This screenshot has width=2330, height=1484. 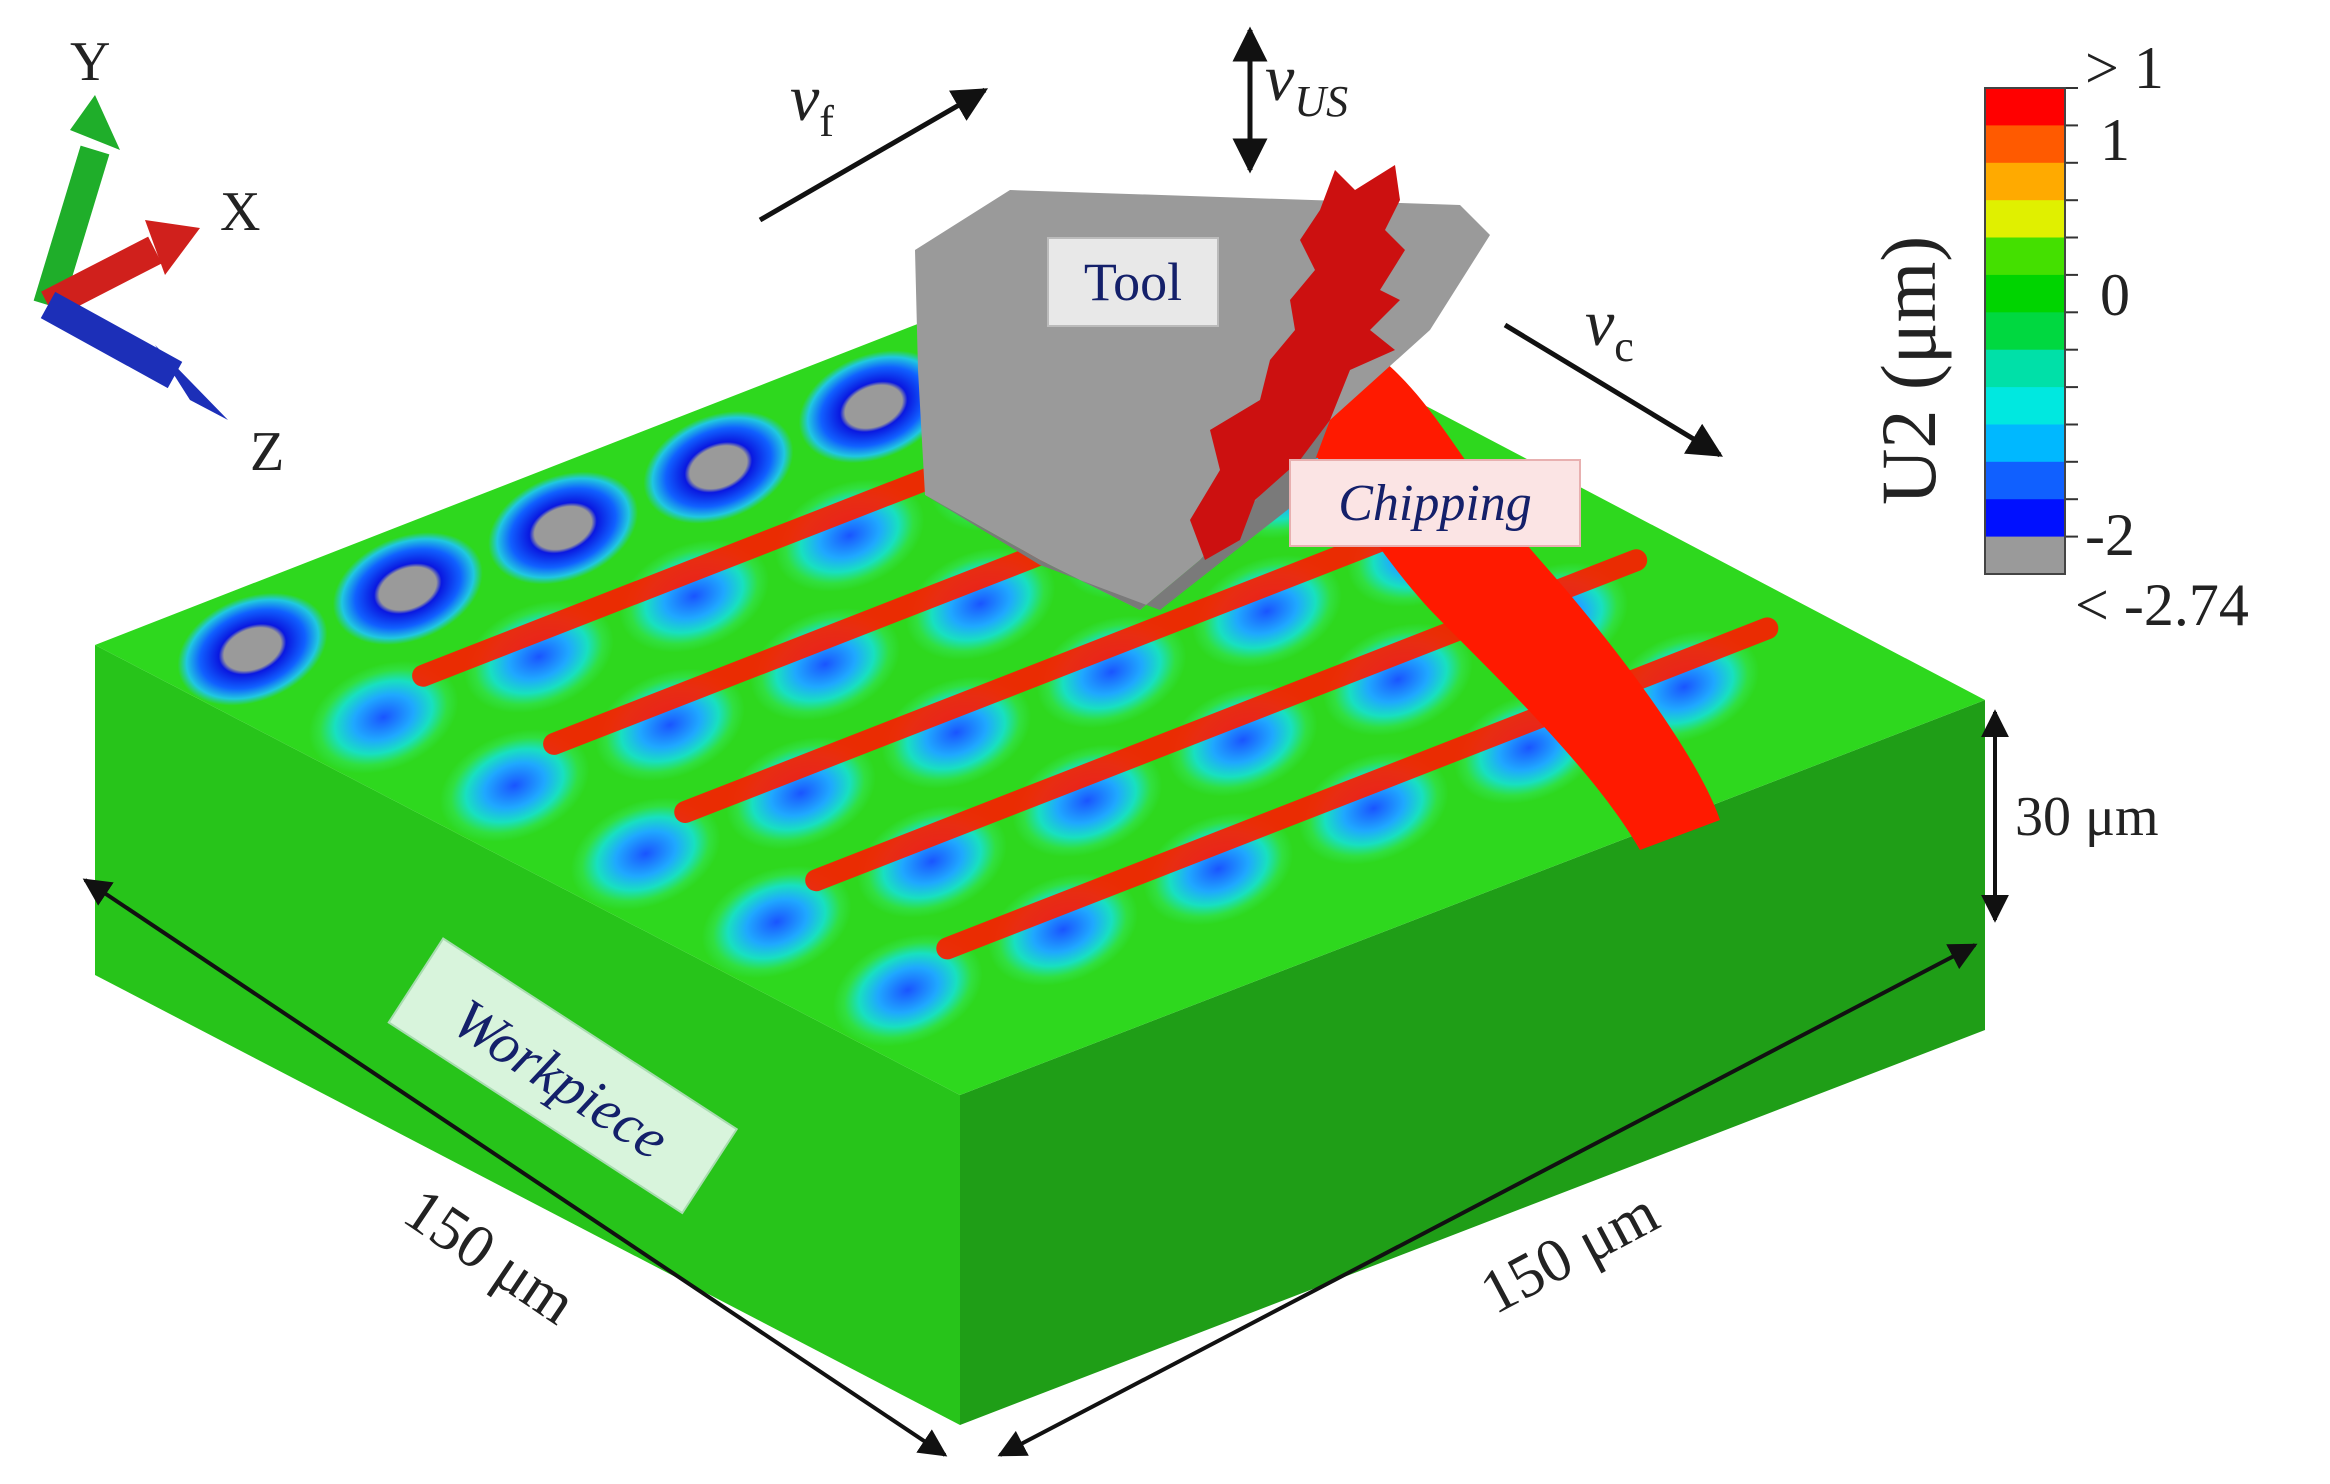 I want to click on cutting-velocity-symbol: v, so click(x=1600, y=323).